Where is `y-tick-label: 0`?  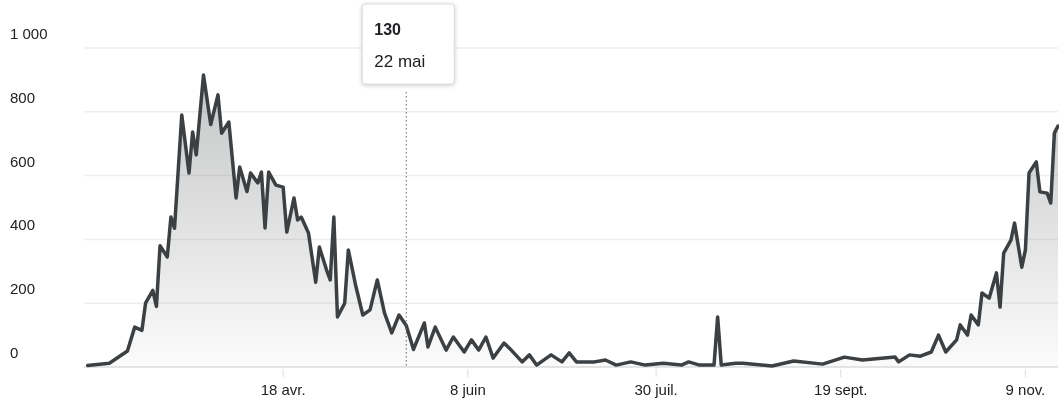 y-tick-label: 0 is located at coordinates (14, 352).